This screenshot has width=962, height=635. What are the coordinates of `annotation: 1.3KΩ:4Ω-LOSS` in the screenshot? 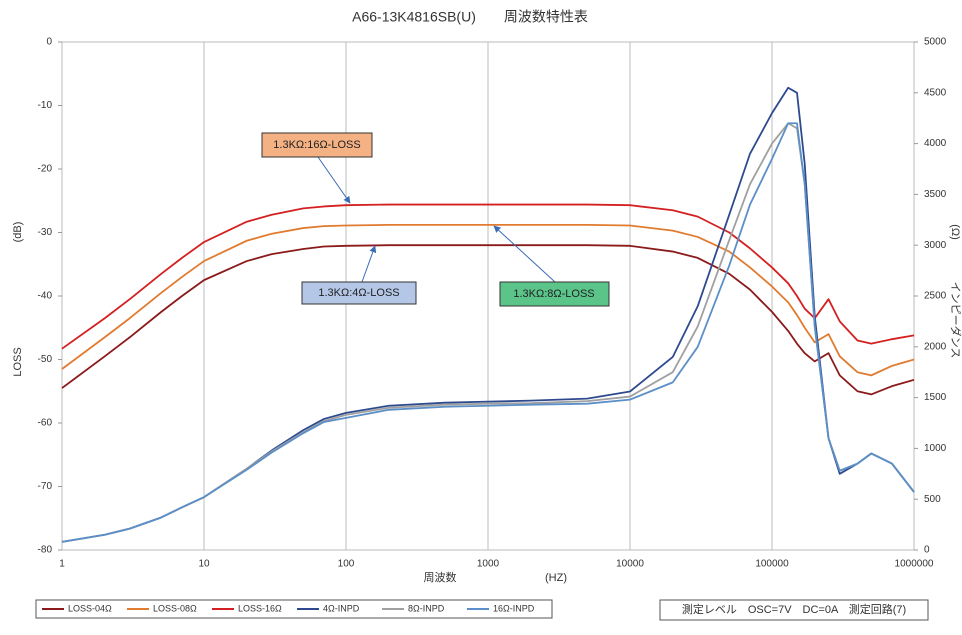 It's located at (358, 293).